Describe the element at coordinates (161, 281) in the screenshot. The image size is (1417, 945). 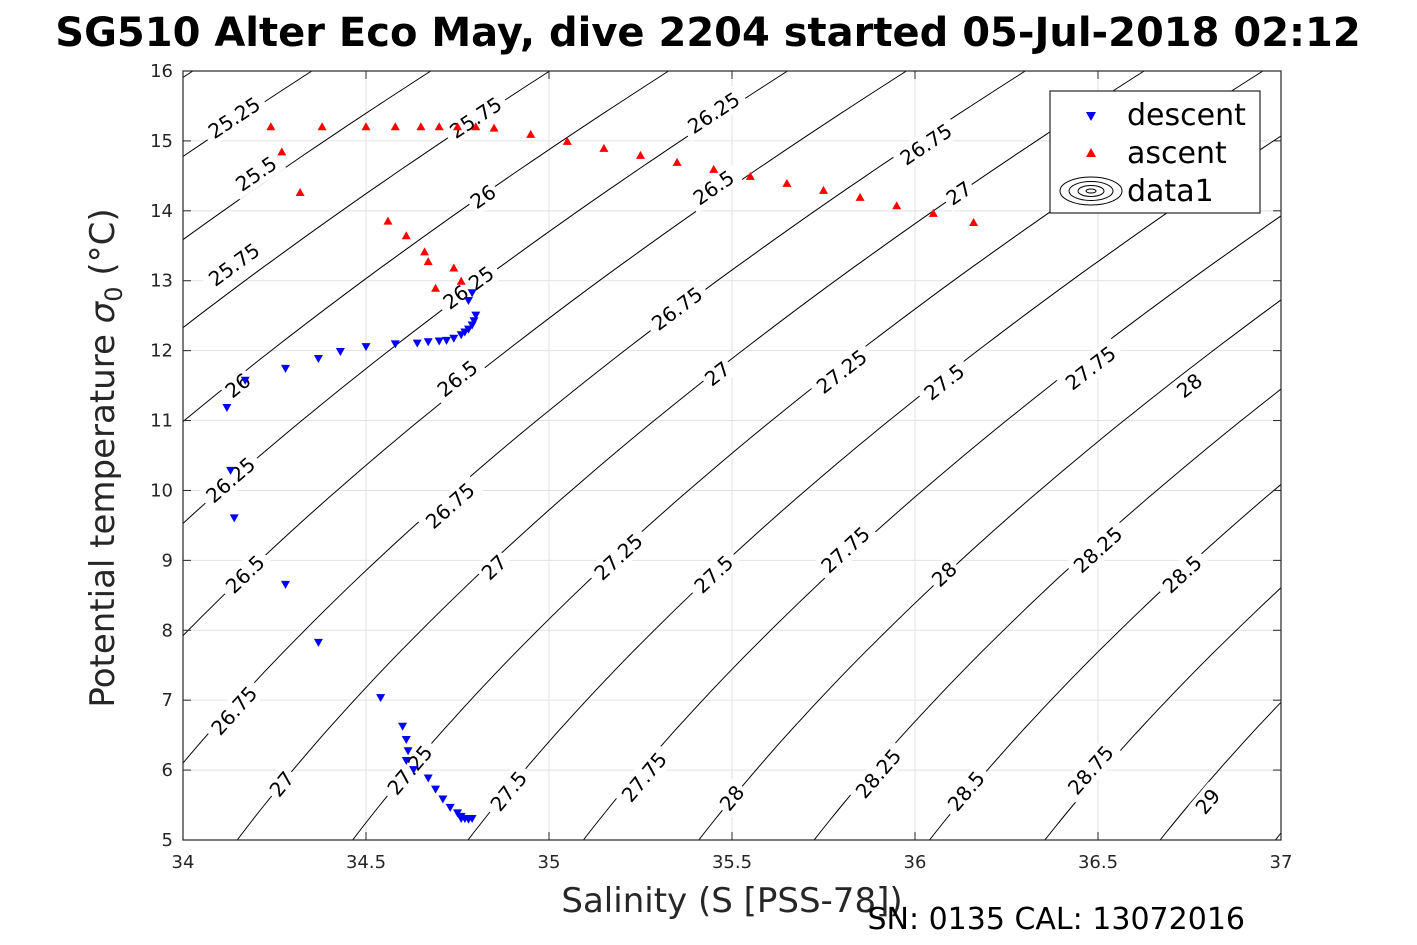
I see `y-tick-label: 13` at that location.